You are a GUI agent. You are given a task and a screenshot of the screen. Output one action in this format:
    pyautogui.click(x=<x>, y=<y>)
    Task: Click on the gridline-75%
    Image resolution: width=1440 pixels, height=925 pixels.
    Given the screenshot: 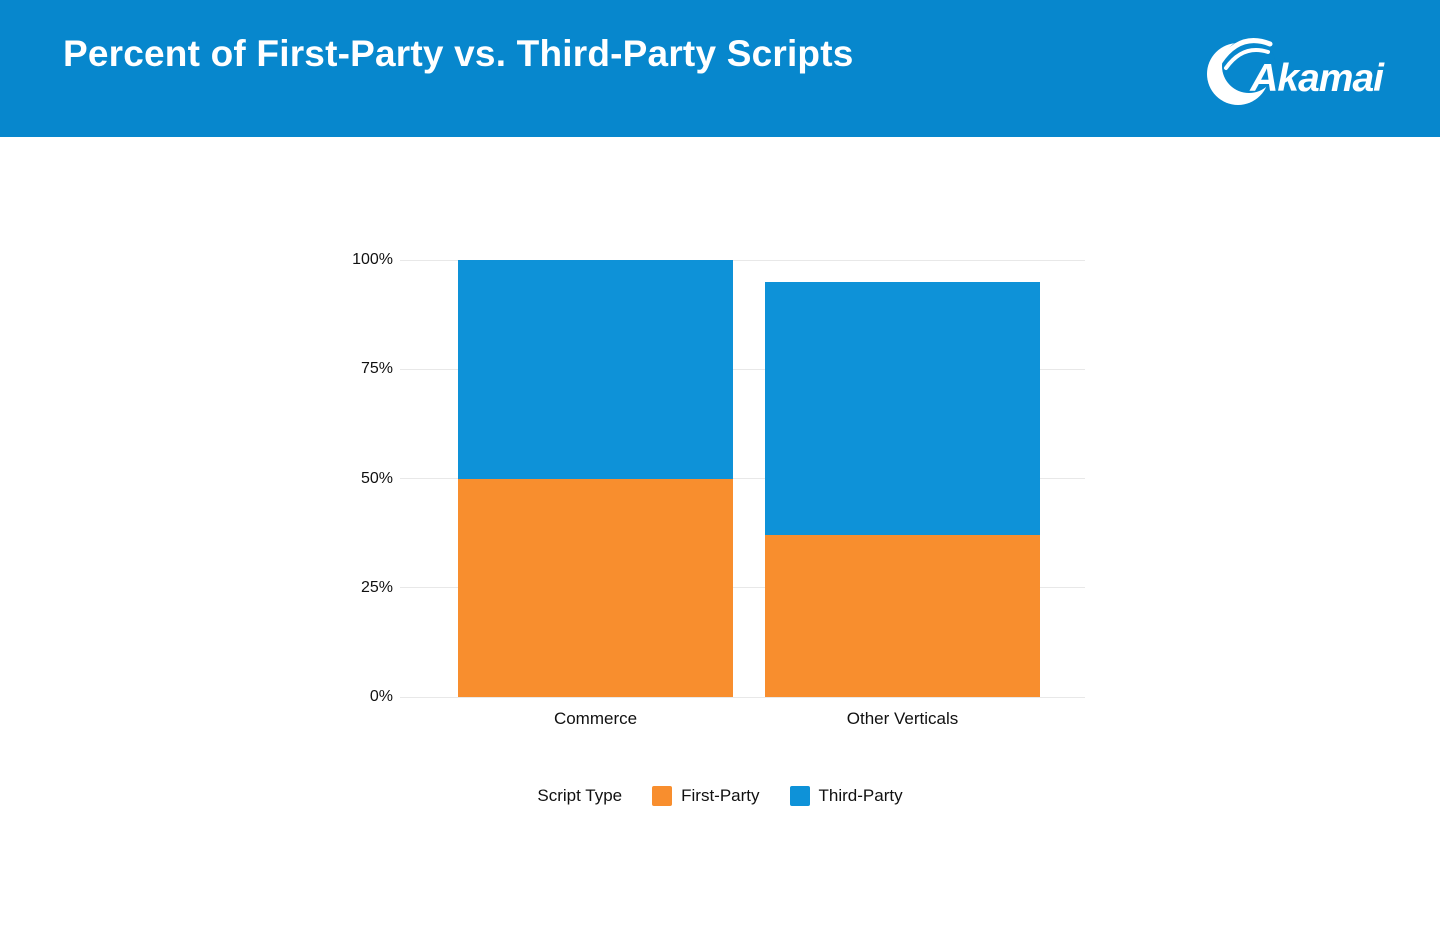 What is the action you would take?
    pyautogui.click(x=742, y=369)
    